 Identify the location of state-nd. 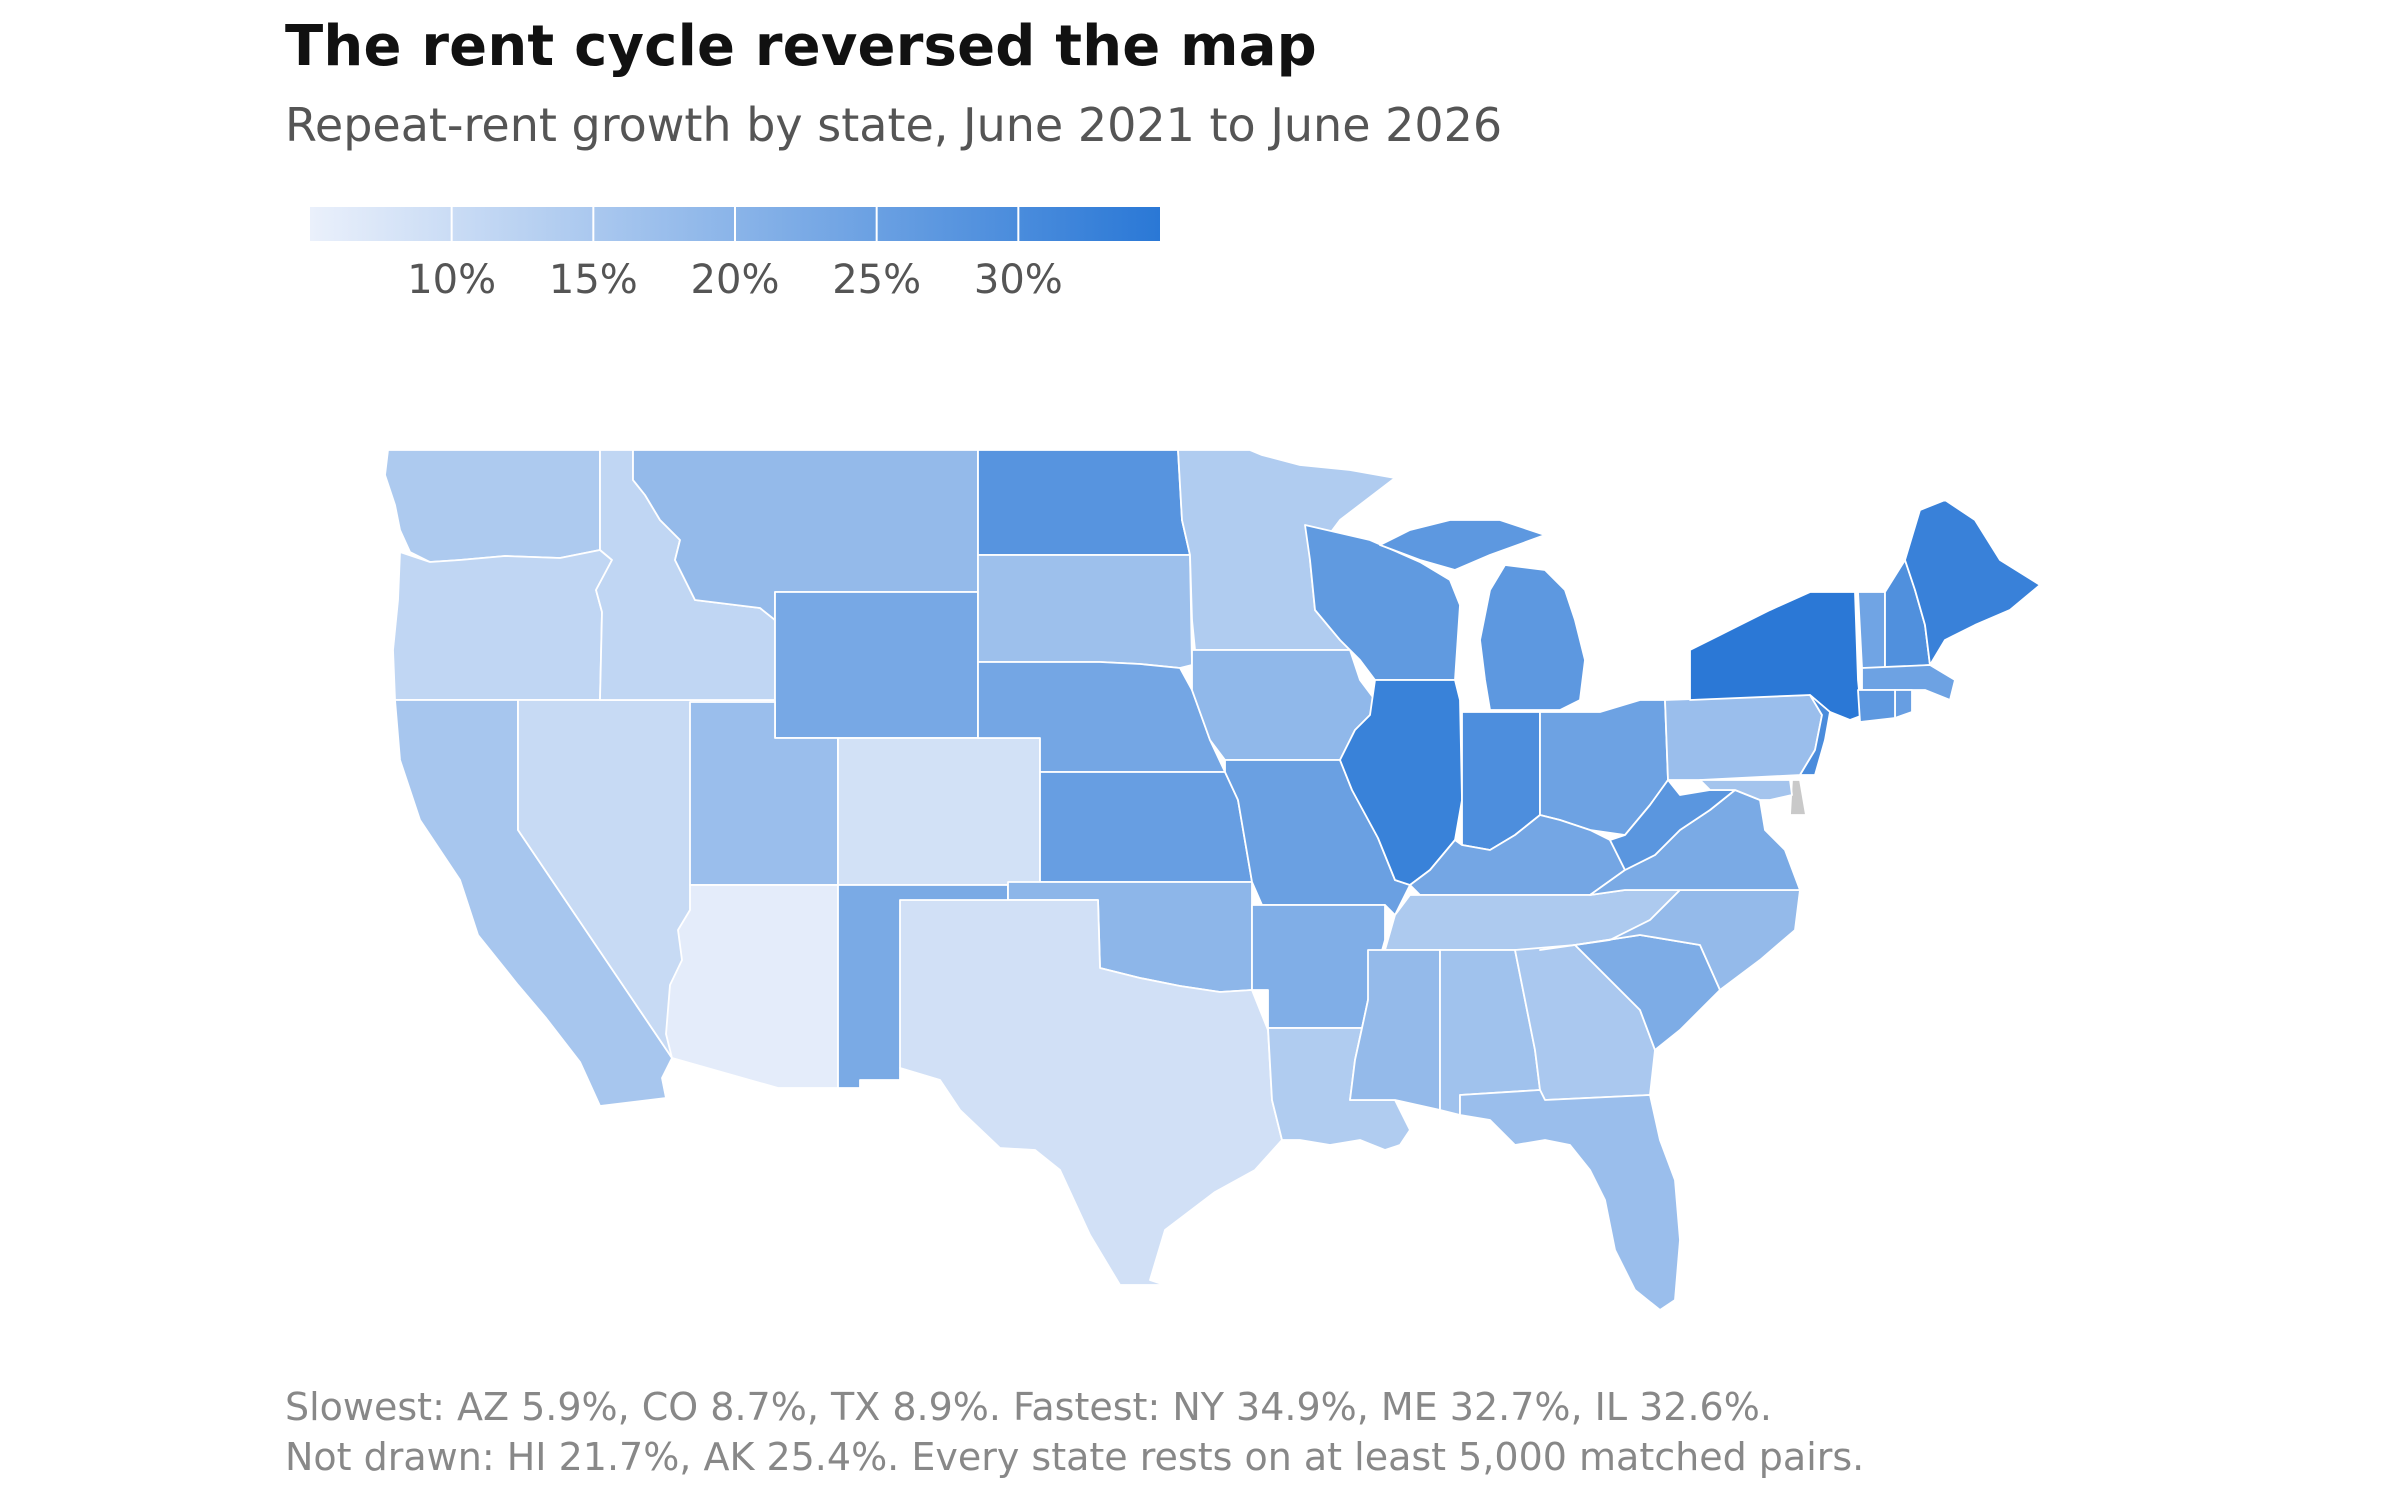
(1084, 502).